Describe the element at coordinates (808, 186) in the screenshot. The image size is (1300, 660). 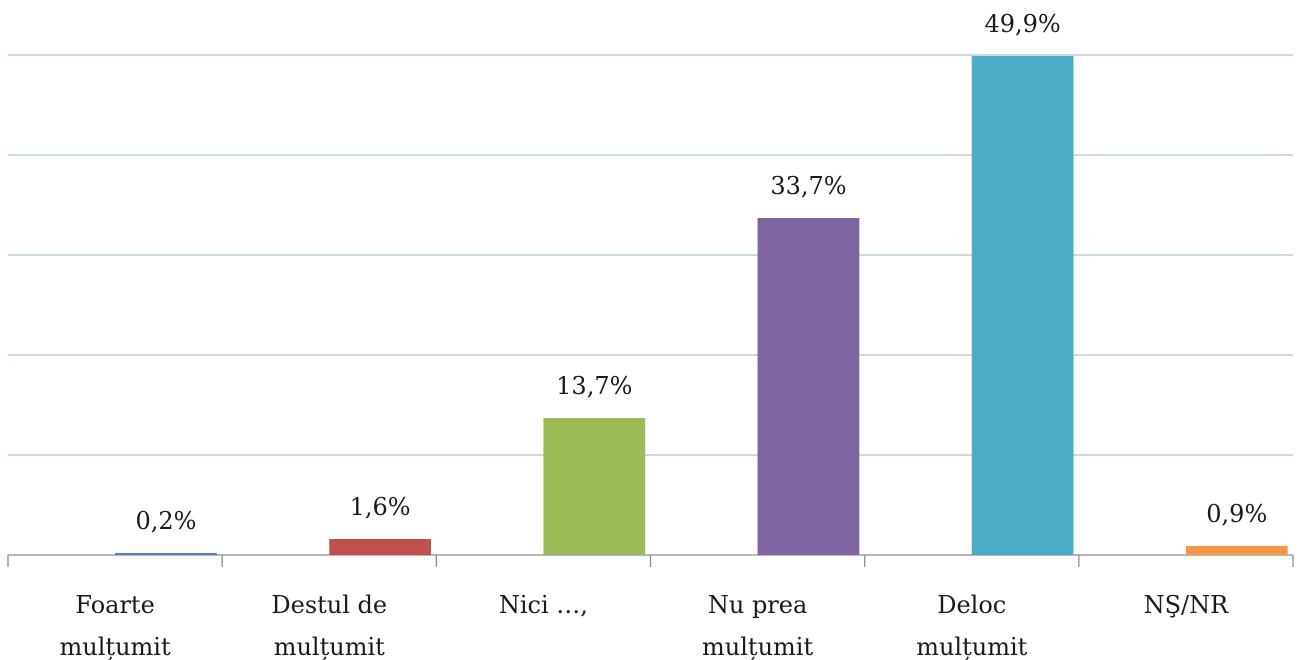
I see `value-label: 33,7%` at that location.